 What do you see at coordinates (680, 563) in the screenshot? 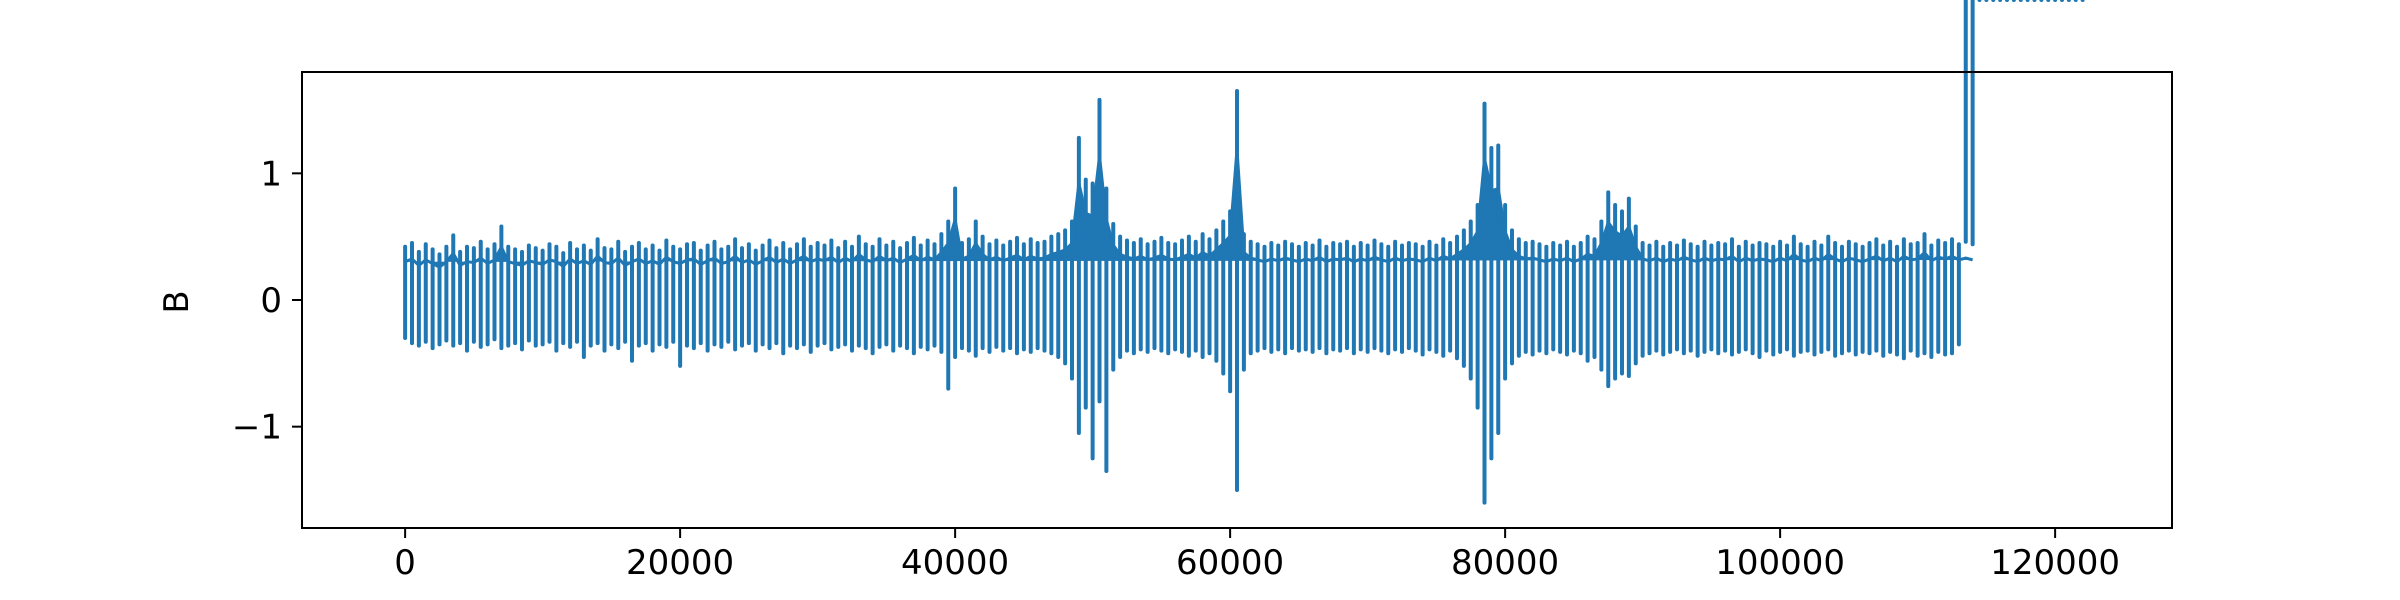
I see `x-tick-label: 20000` at bounding box center [680, 563].